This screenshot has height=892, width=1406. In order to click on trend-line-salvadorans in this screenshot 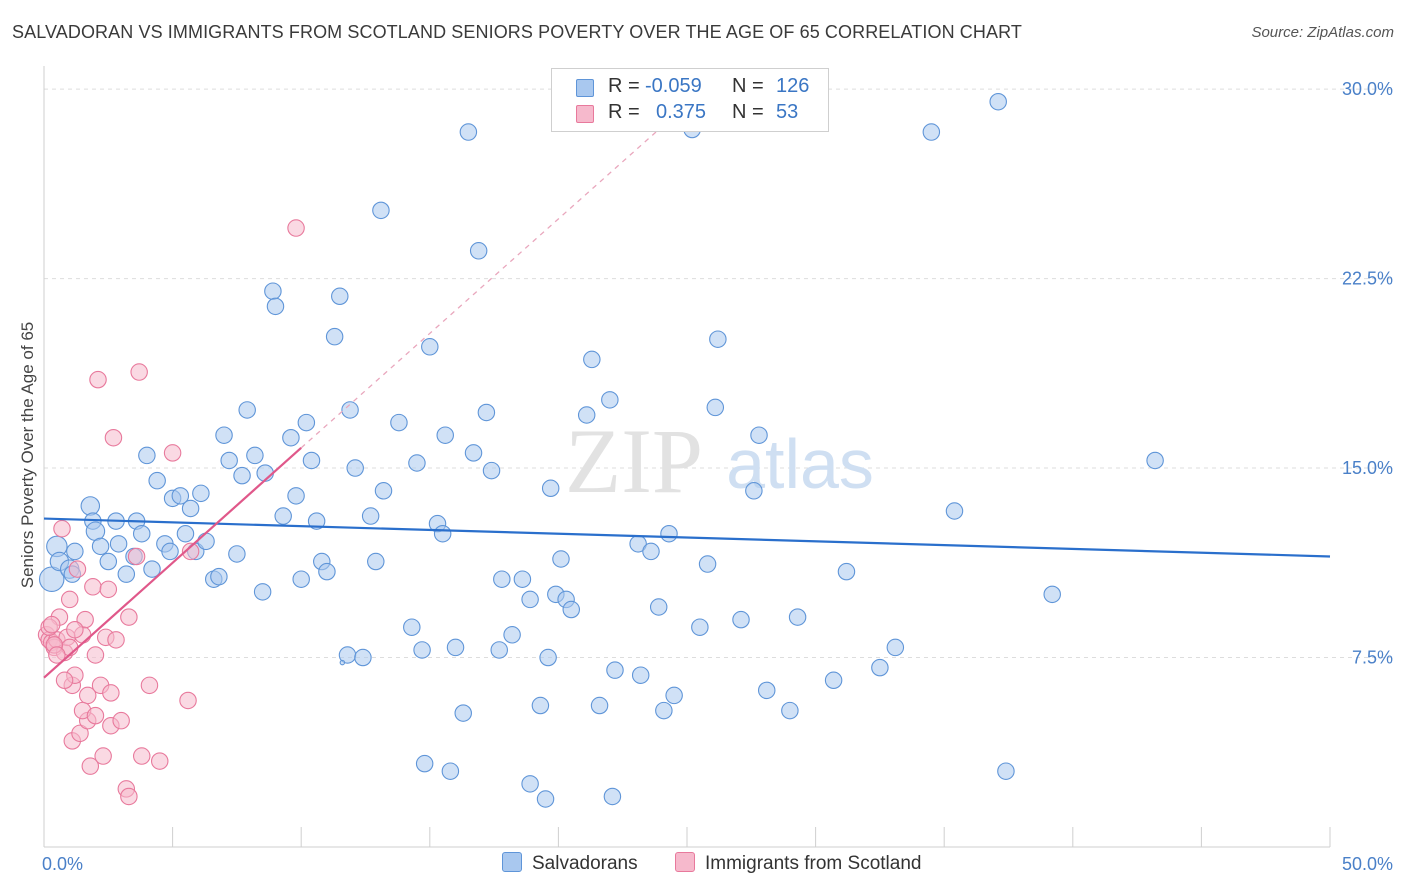, I will do `click(687, 537)`.